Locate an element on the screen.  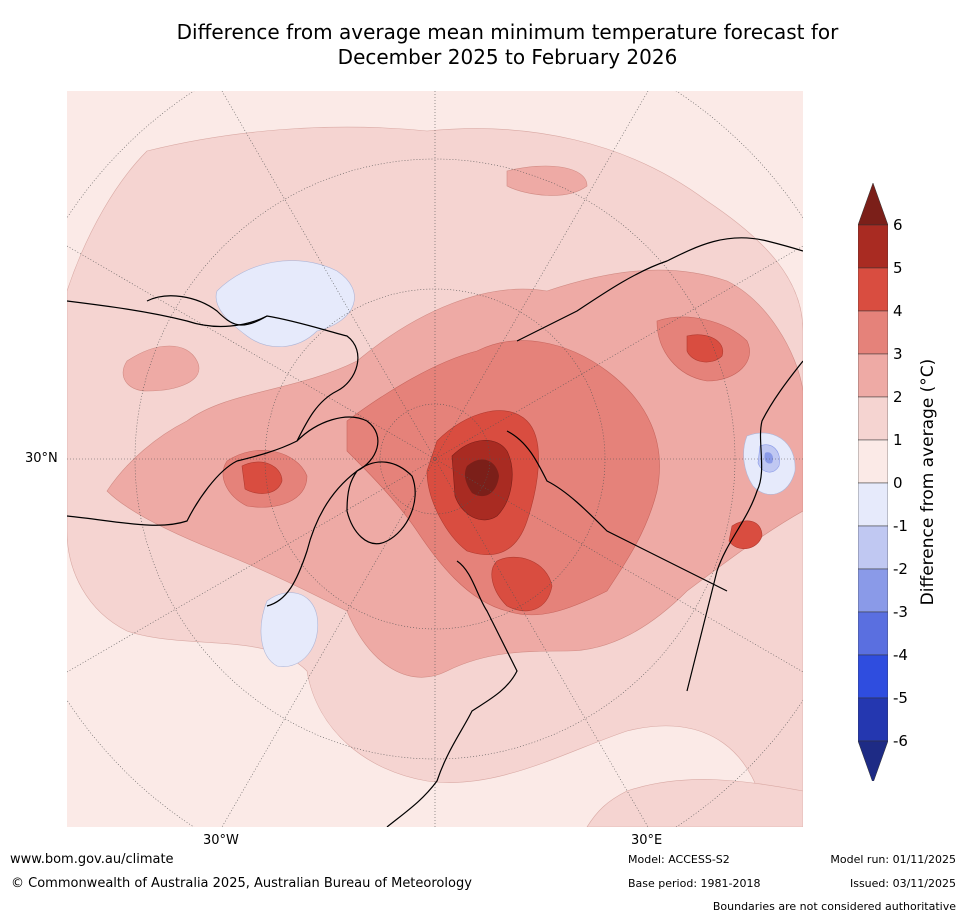
colorbar-tick-label: -3 is located at coordinates (900, 612).